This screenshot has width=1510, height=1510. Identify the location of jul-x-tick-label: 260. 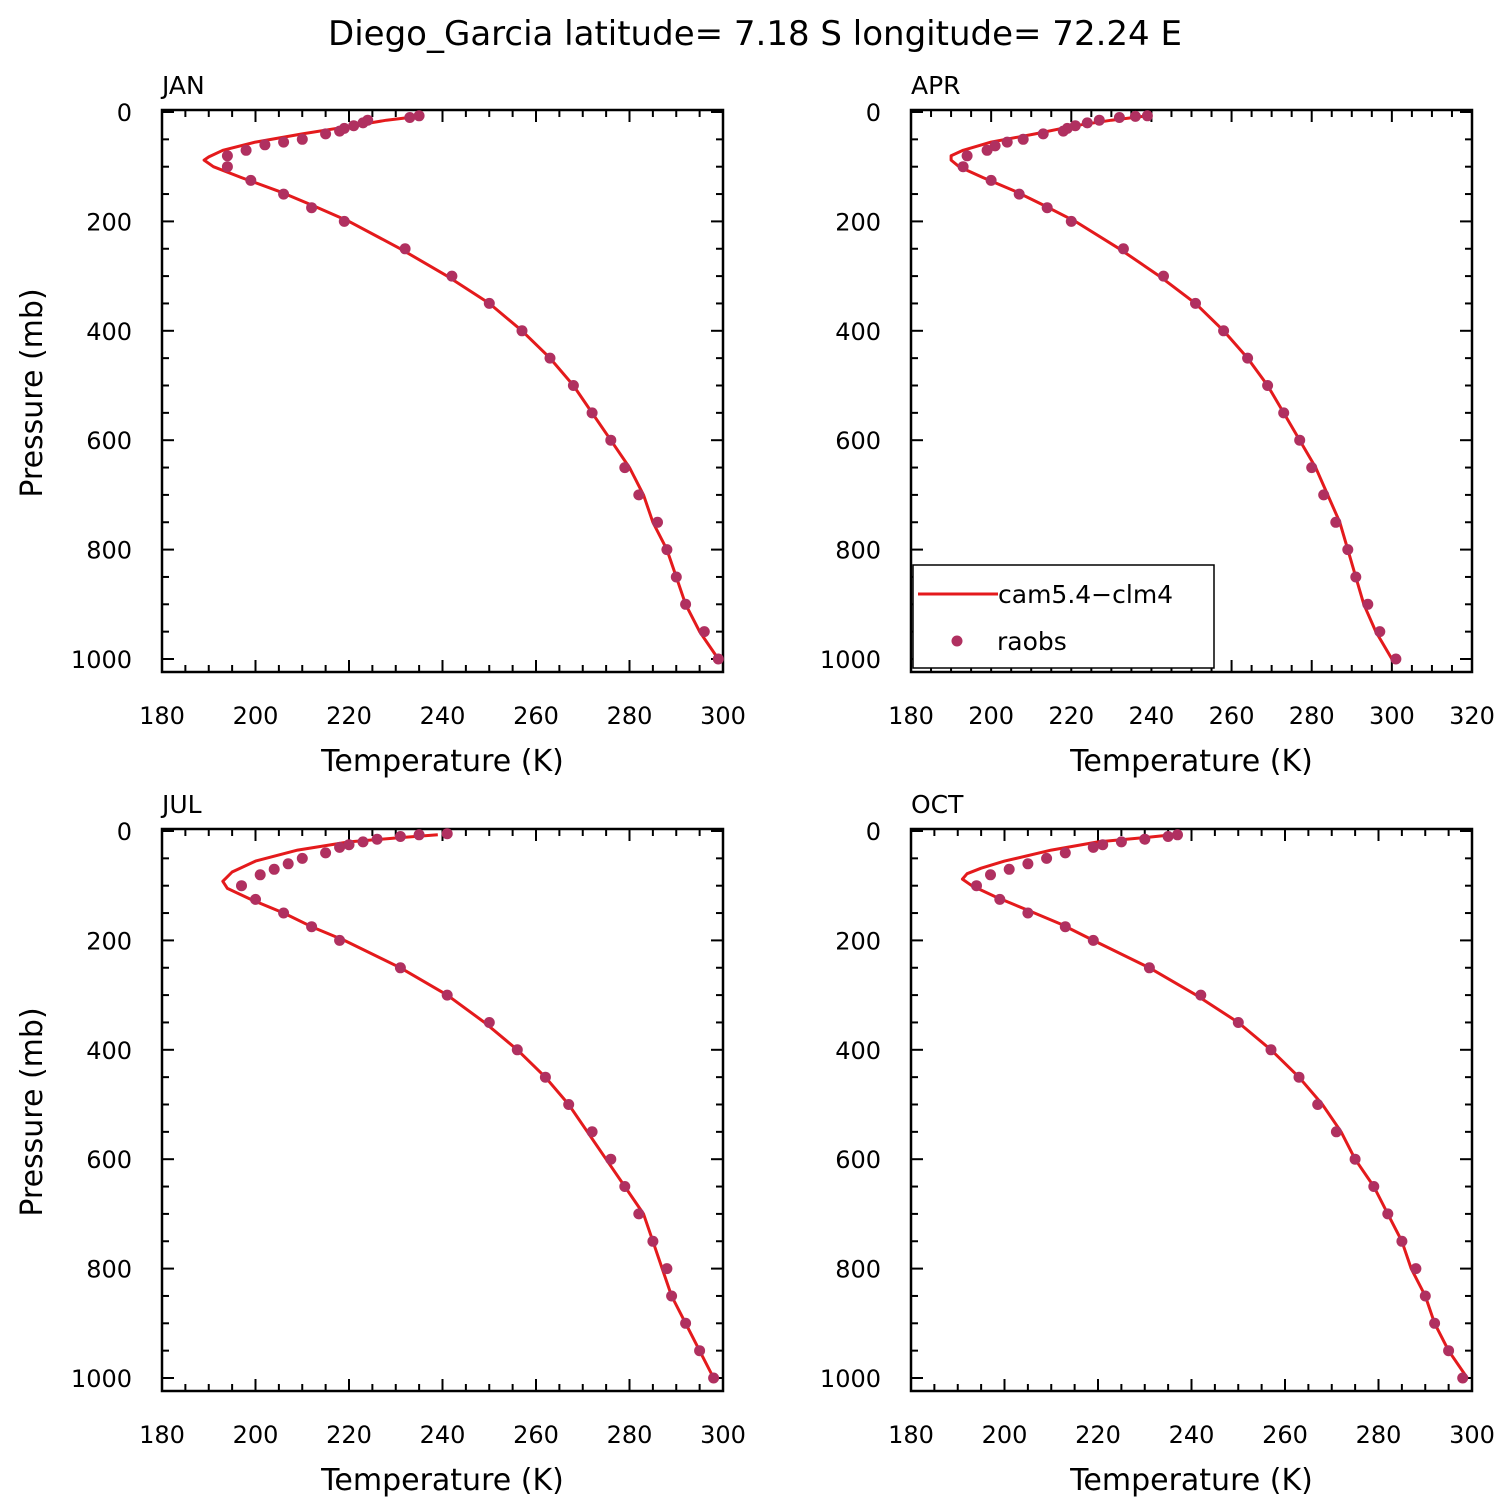
(536, 1435).